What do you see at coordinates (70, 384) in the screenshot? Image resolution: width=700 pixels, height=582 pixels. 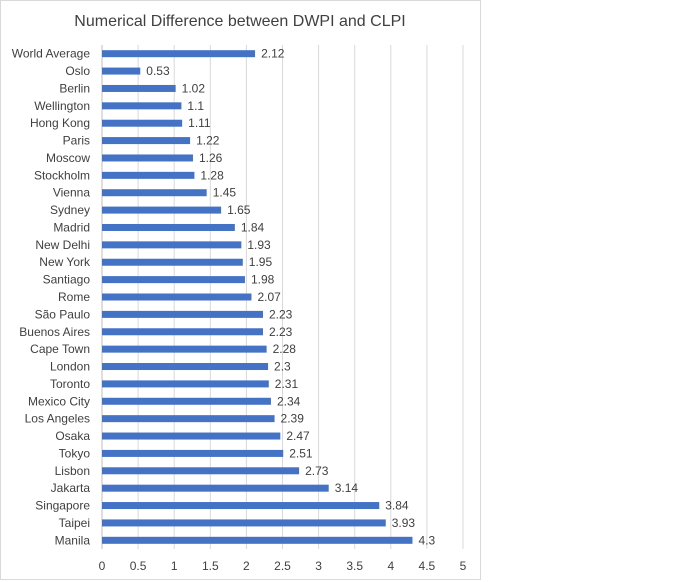 I see `category-label: Toronto` at bounding box center [70, 384].